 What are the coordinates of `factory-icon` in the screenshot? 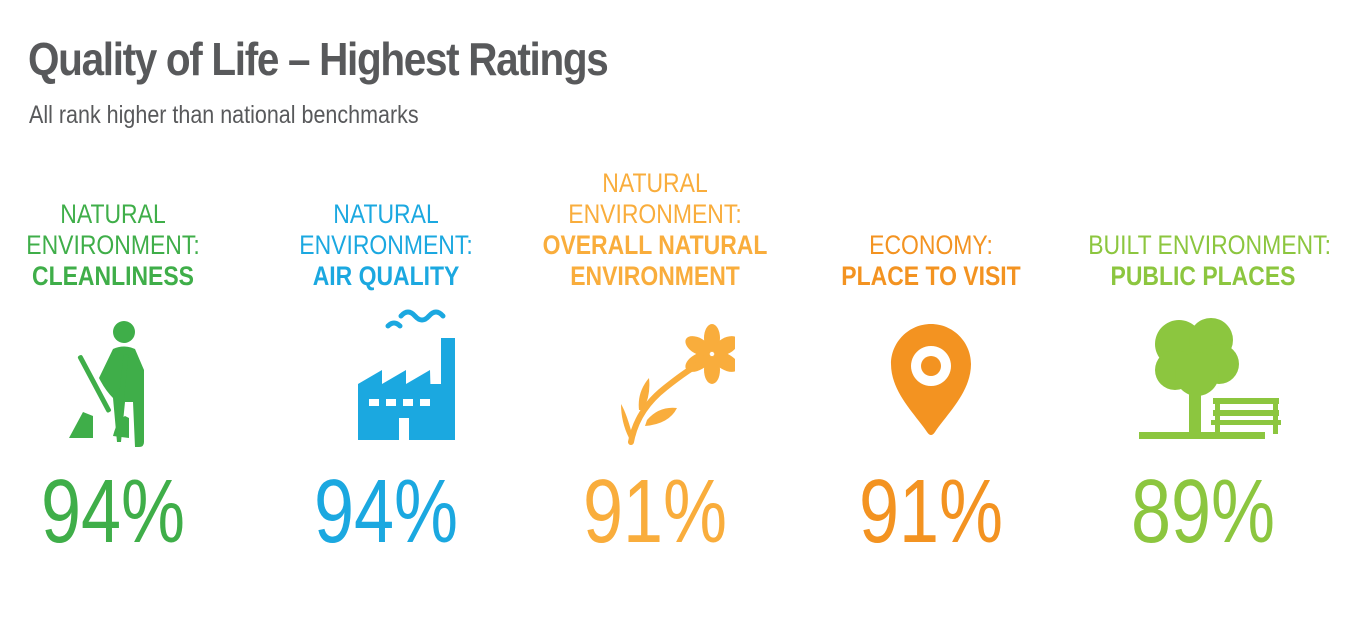 It's located at (386, 372).